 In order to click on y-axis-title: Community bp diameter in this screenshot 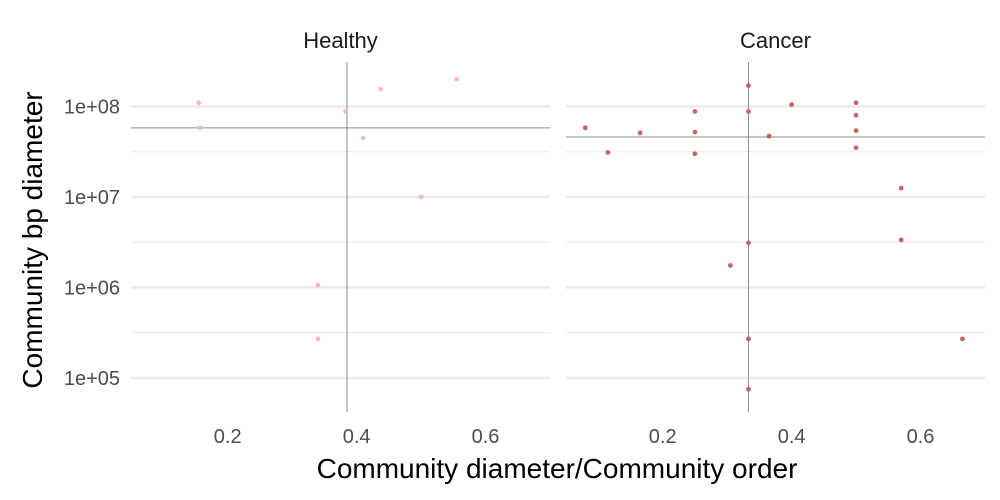, I will do `click(32, 239)`.